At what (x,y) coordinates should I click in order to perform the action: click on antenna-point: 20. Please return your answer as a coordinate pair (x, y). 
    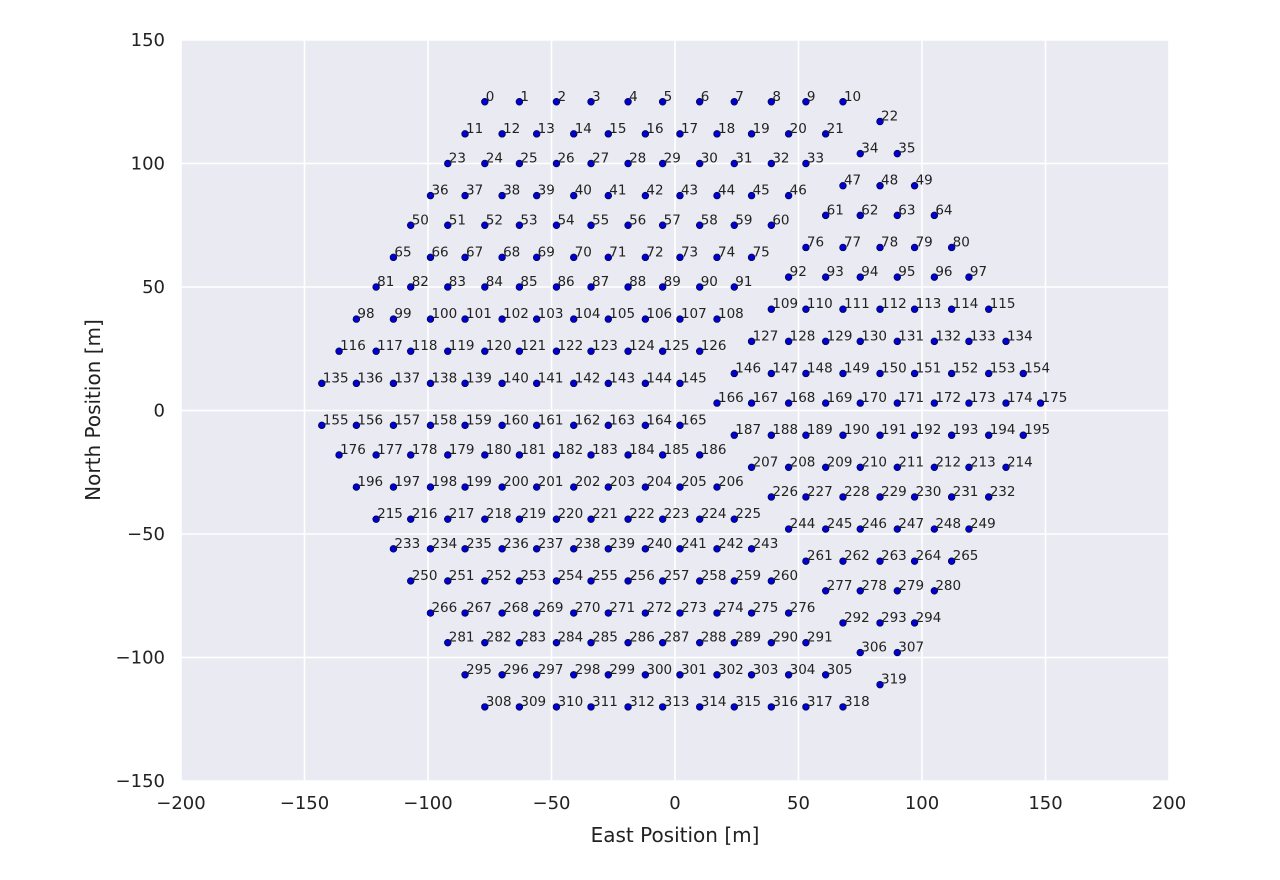
    Looking at the image, I should click on (795, 129).